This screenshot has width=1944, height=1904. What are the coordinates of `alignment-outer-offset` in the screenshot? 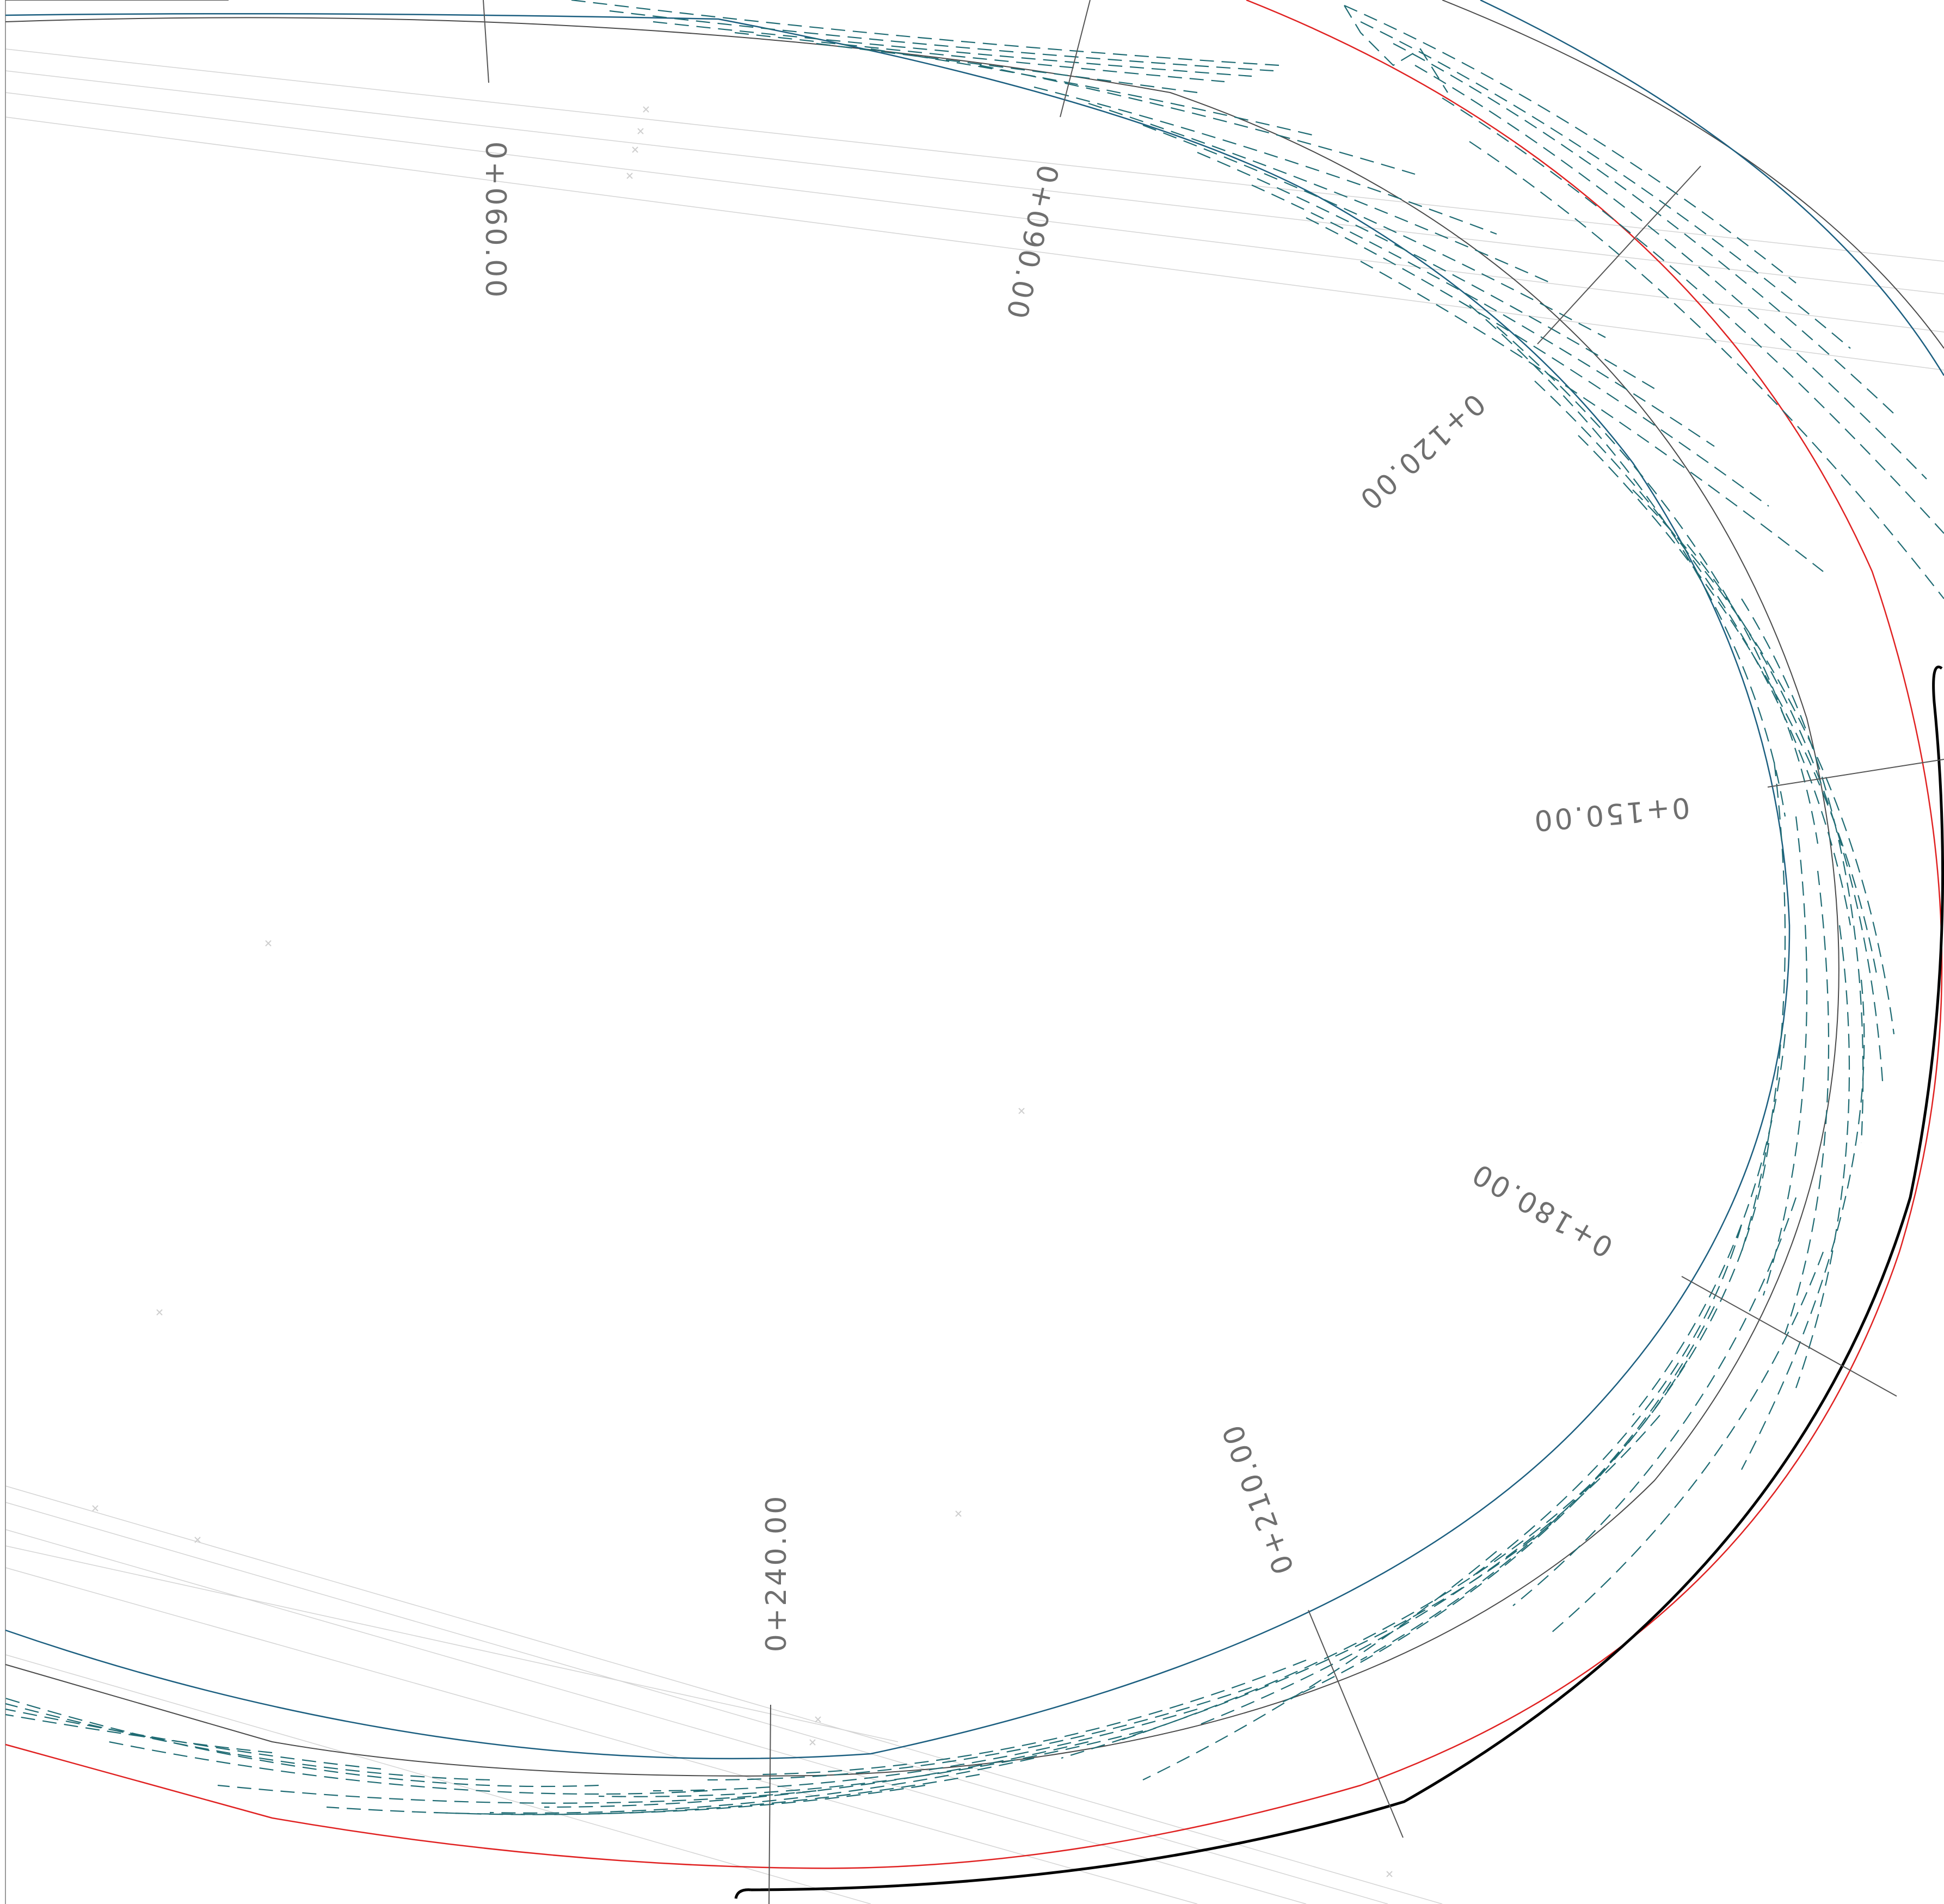 It's located at (1693, 174).